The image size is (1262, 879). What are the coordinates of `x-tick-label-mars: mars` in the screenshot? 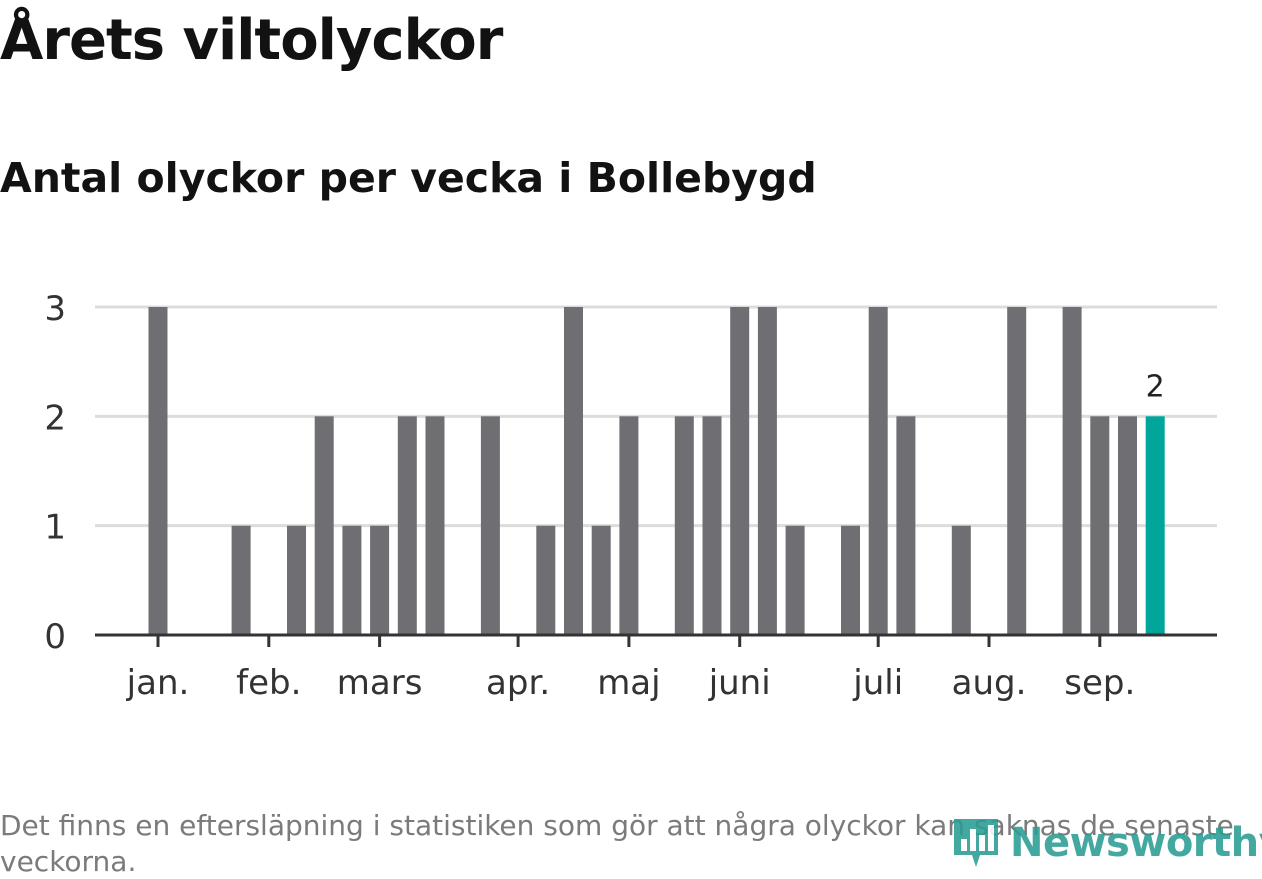 It's located at (380, 683).